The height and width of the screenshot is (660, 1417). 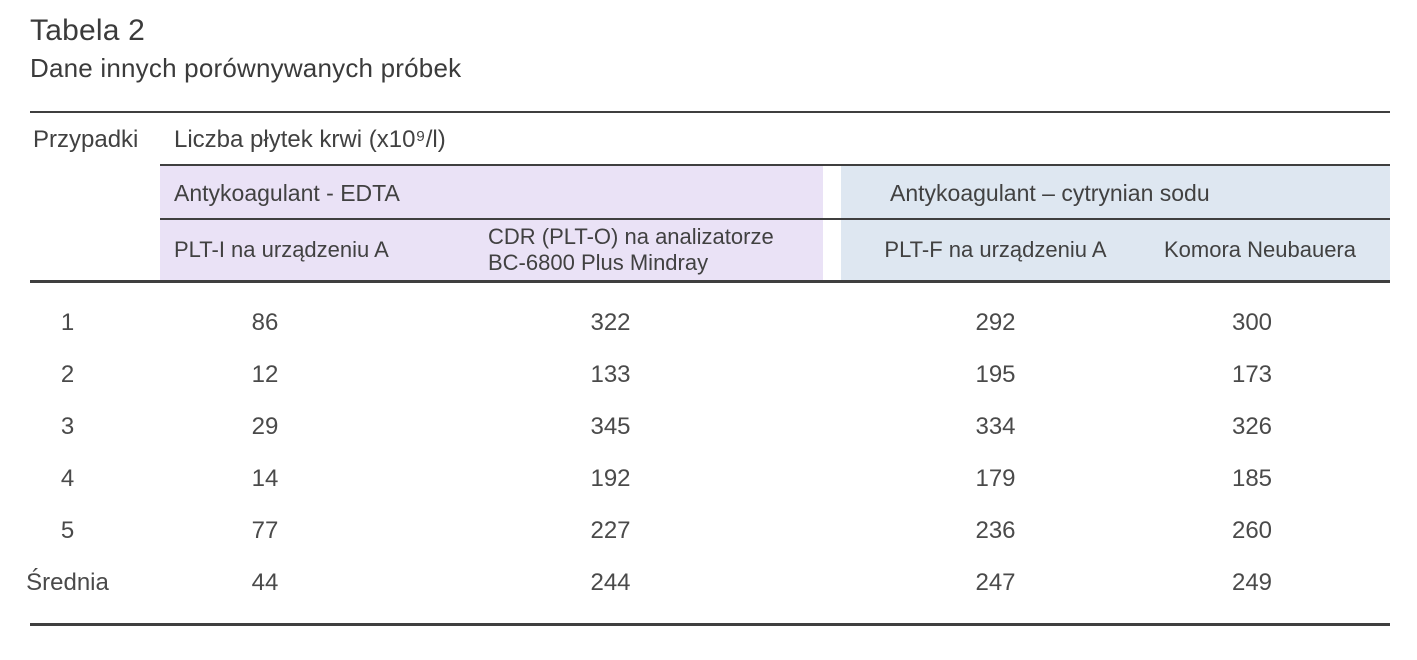 What do you see at coordinates (1252, 427) in the screenshot?
I see `cell-komora: 326` at bounding box center [1252, 427].